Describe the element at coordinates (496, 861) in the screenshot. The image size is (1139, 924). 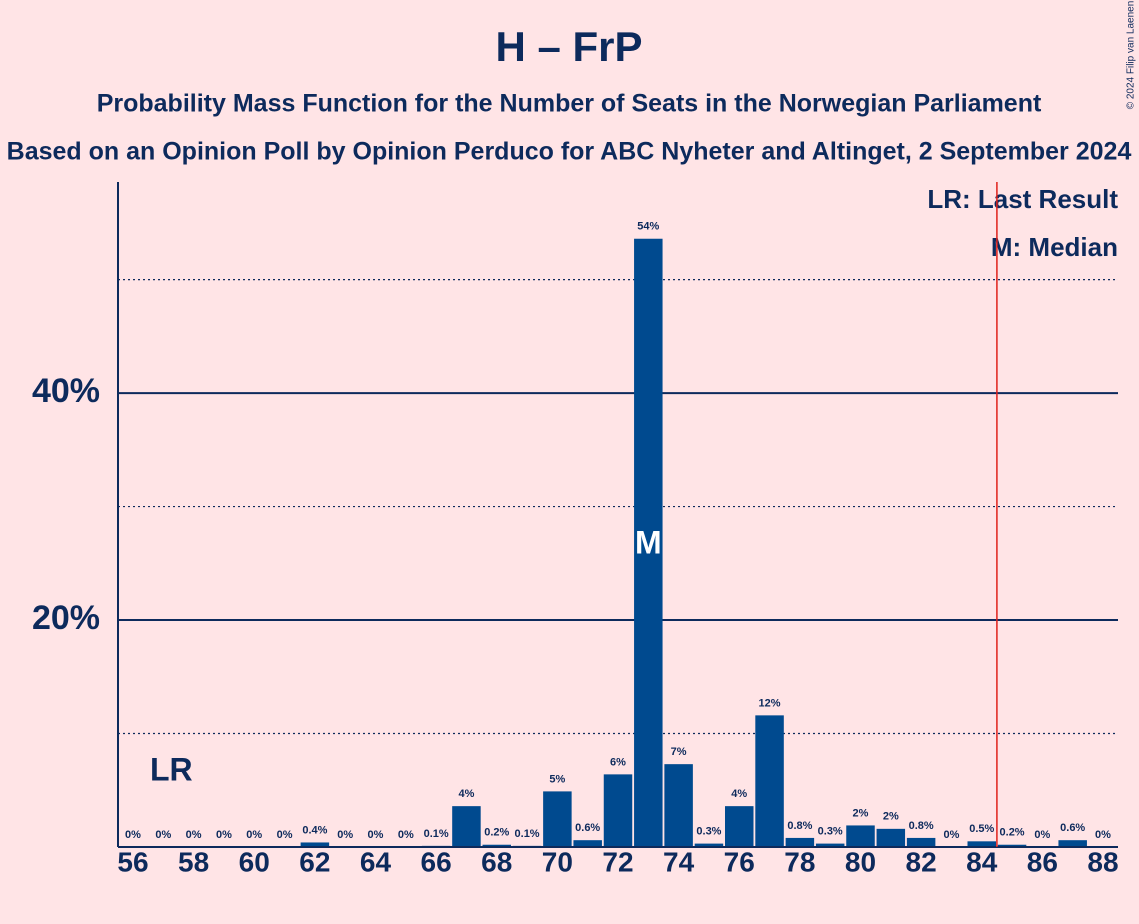
I see `x-tick-label: 68` at that location.